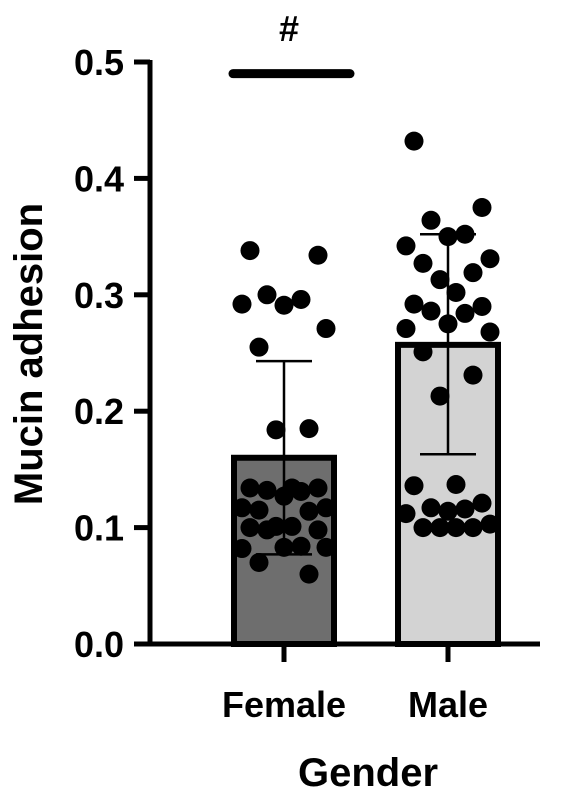  I want to click on y-tick-label: 0.3, so click(99, 295).